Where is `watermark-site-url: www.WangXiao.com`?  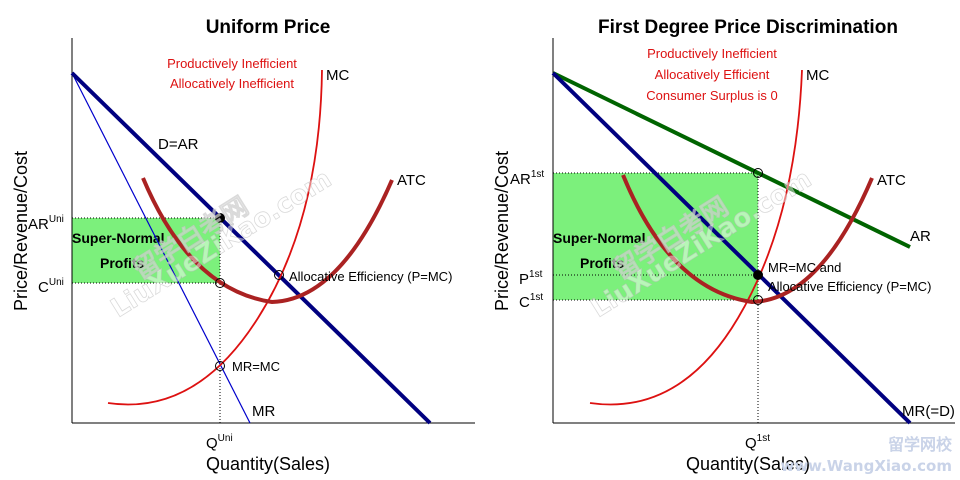 watermark-site-url: www.WangXiao.com is located at coordinates (866, 466).